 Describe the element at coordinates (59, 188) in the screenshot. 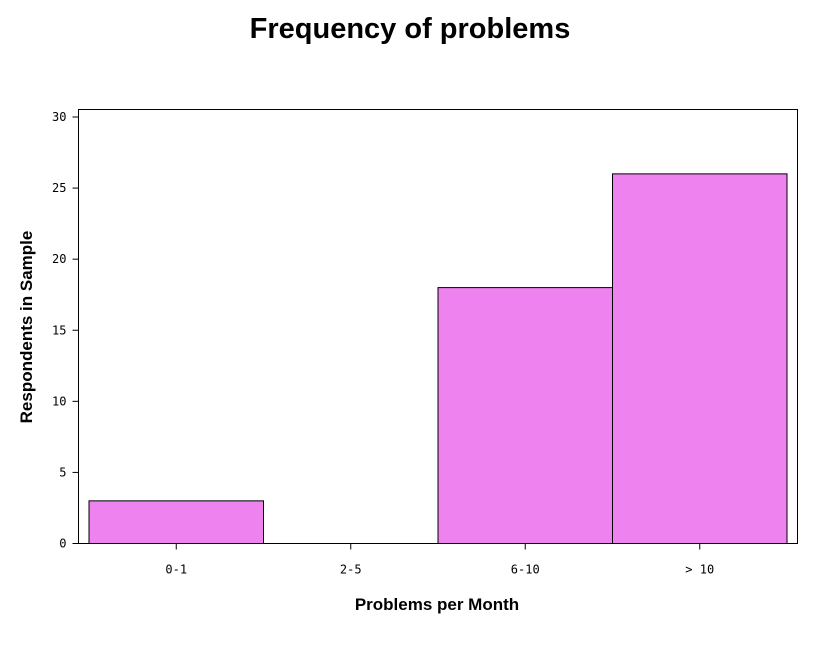

I see `y-tick-label: 25` at that location.